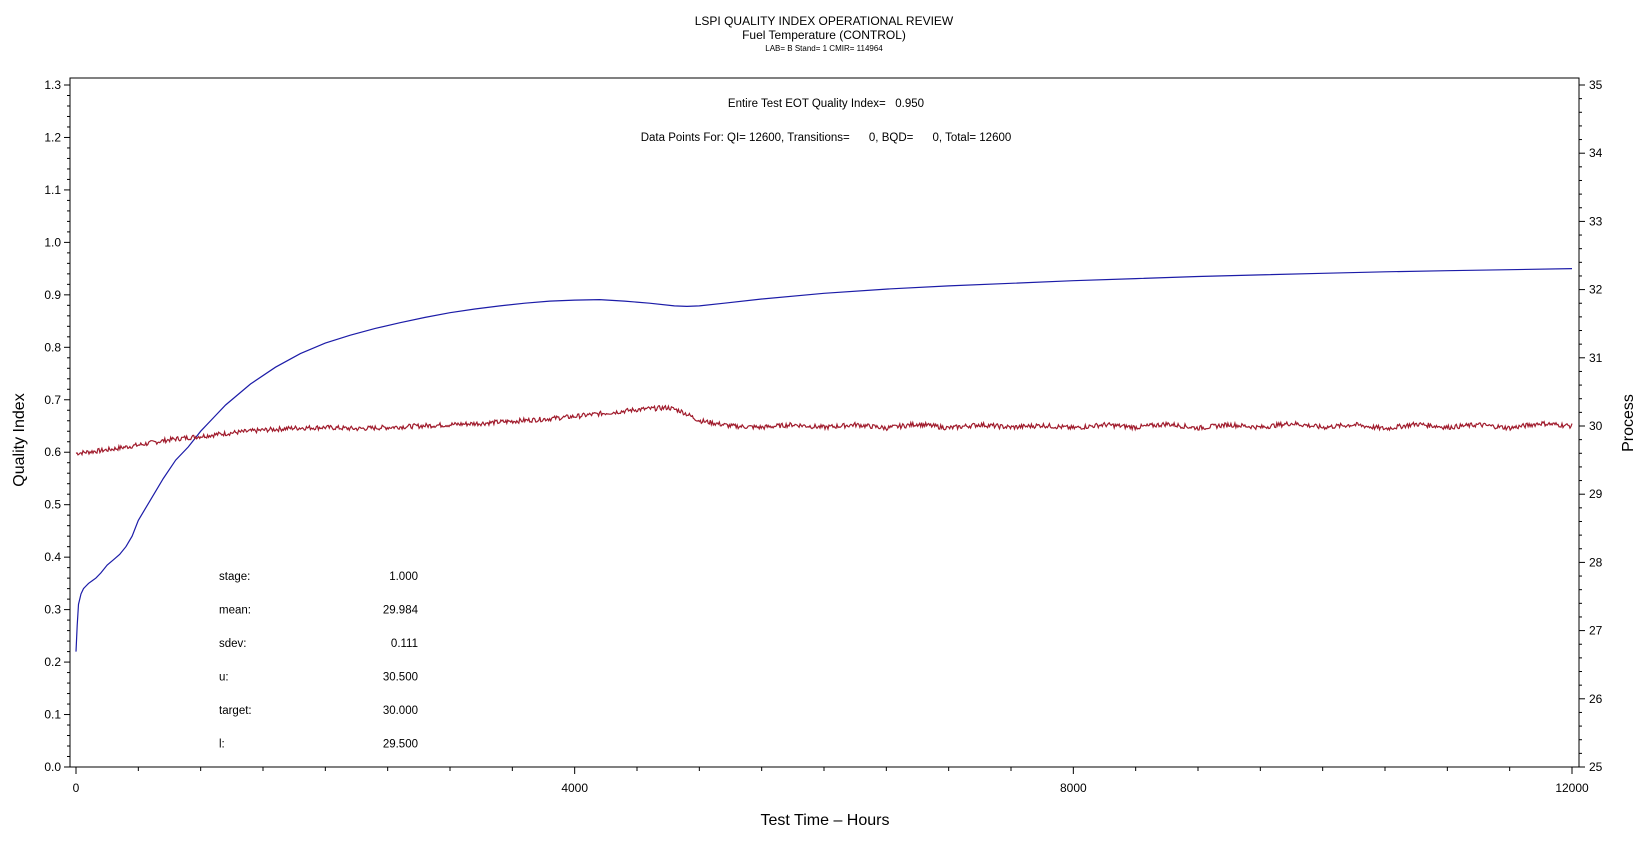 This screenshot has width=1648, height=845. Describe the element at coordinates (52, 452) in the screenshot. I see `left-tick-label: 0.6` at that location.